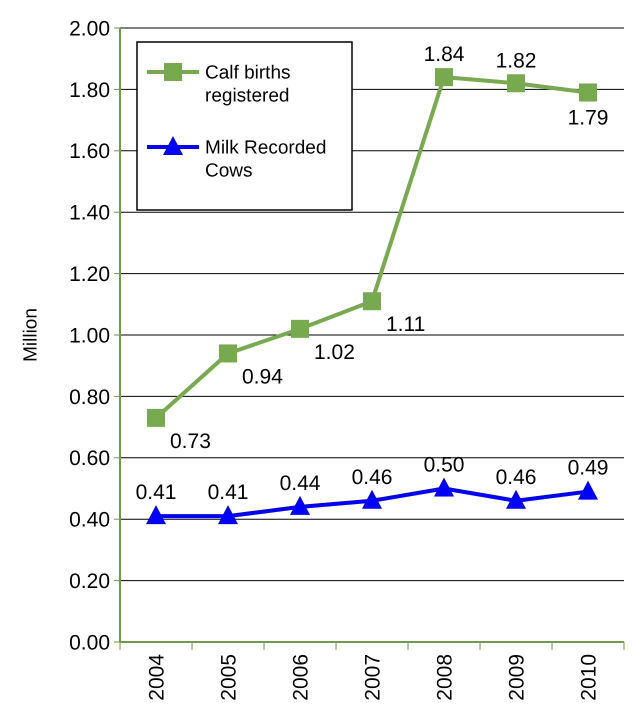 The height and width of the screenshot is (716, 633). What do you see at coordinates (516, 60) in the screenshot?
I see `data-label: 1.82` at bounding box center [516, 60].